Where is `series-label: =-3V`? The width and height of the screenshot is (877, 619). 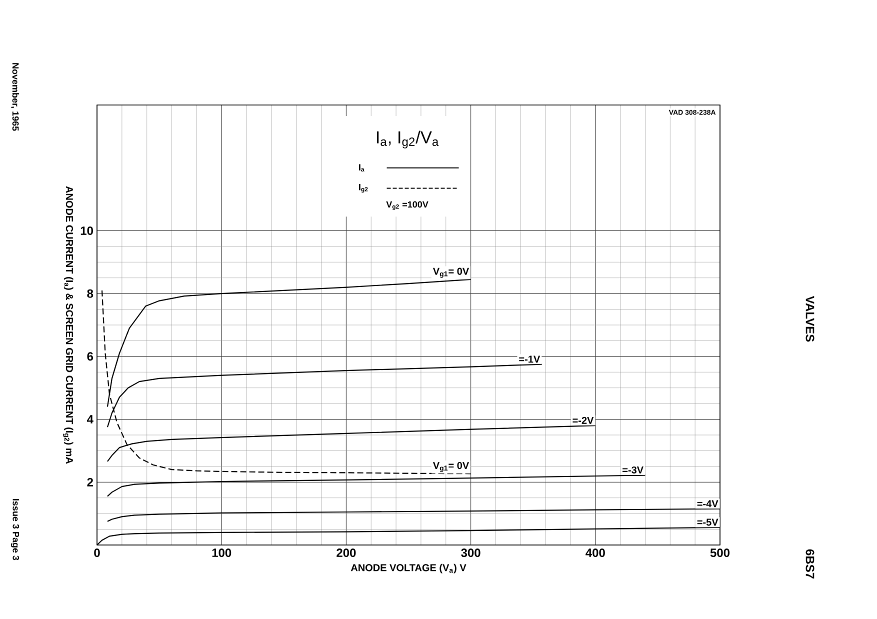
series-label: =-3V is located at coordinates (633, 470).